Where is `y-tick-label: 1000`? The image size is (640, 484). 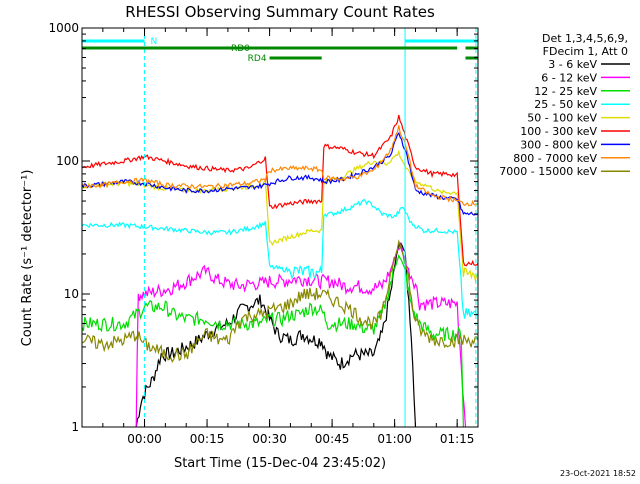
y-tick-label: 1000 is located at coordinates (63, 28).